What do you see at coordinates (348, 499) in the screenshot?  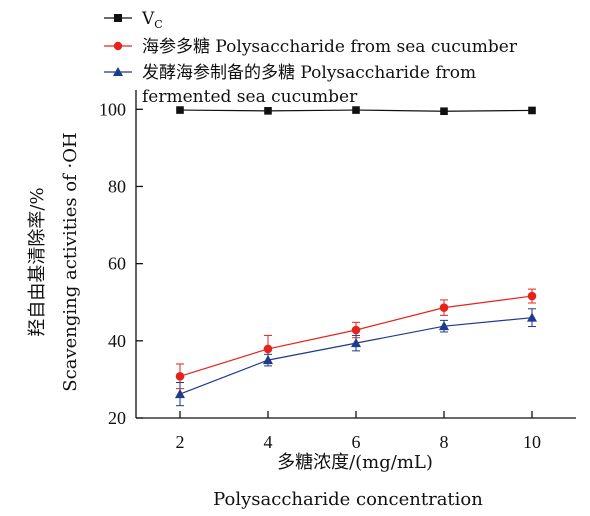 I see `x-axis-title-en: Polysaccharide concentration` at bounding box center [348, 499].